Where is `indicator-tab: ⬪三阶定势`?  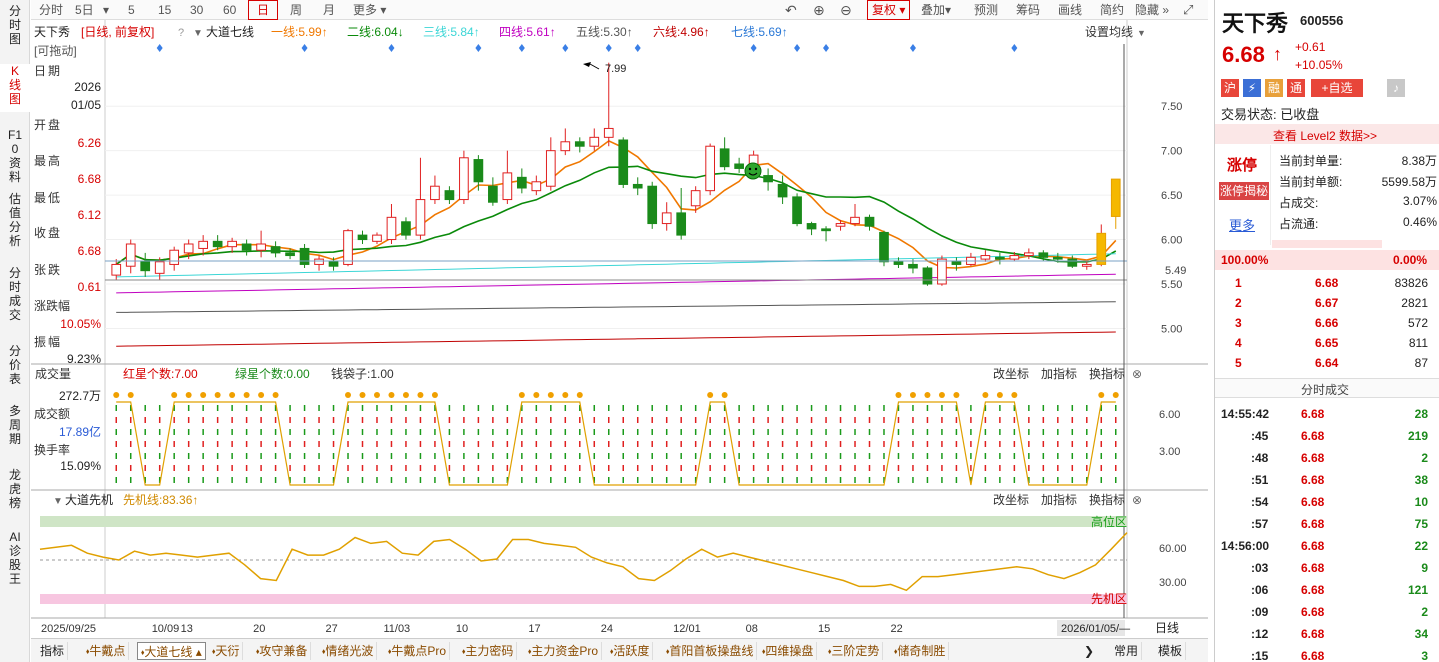
indicator-tab: ⬪三阶定势 is located at coordinates (854, 651).